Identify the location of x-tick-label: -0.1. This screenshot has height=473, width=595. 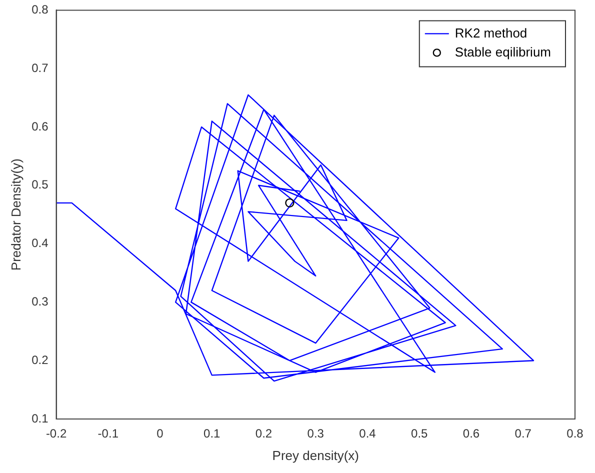
(108, 433).